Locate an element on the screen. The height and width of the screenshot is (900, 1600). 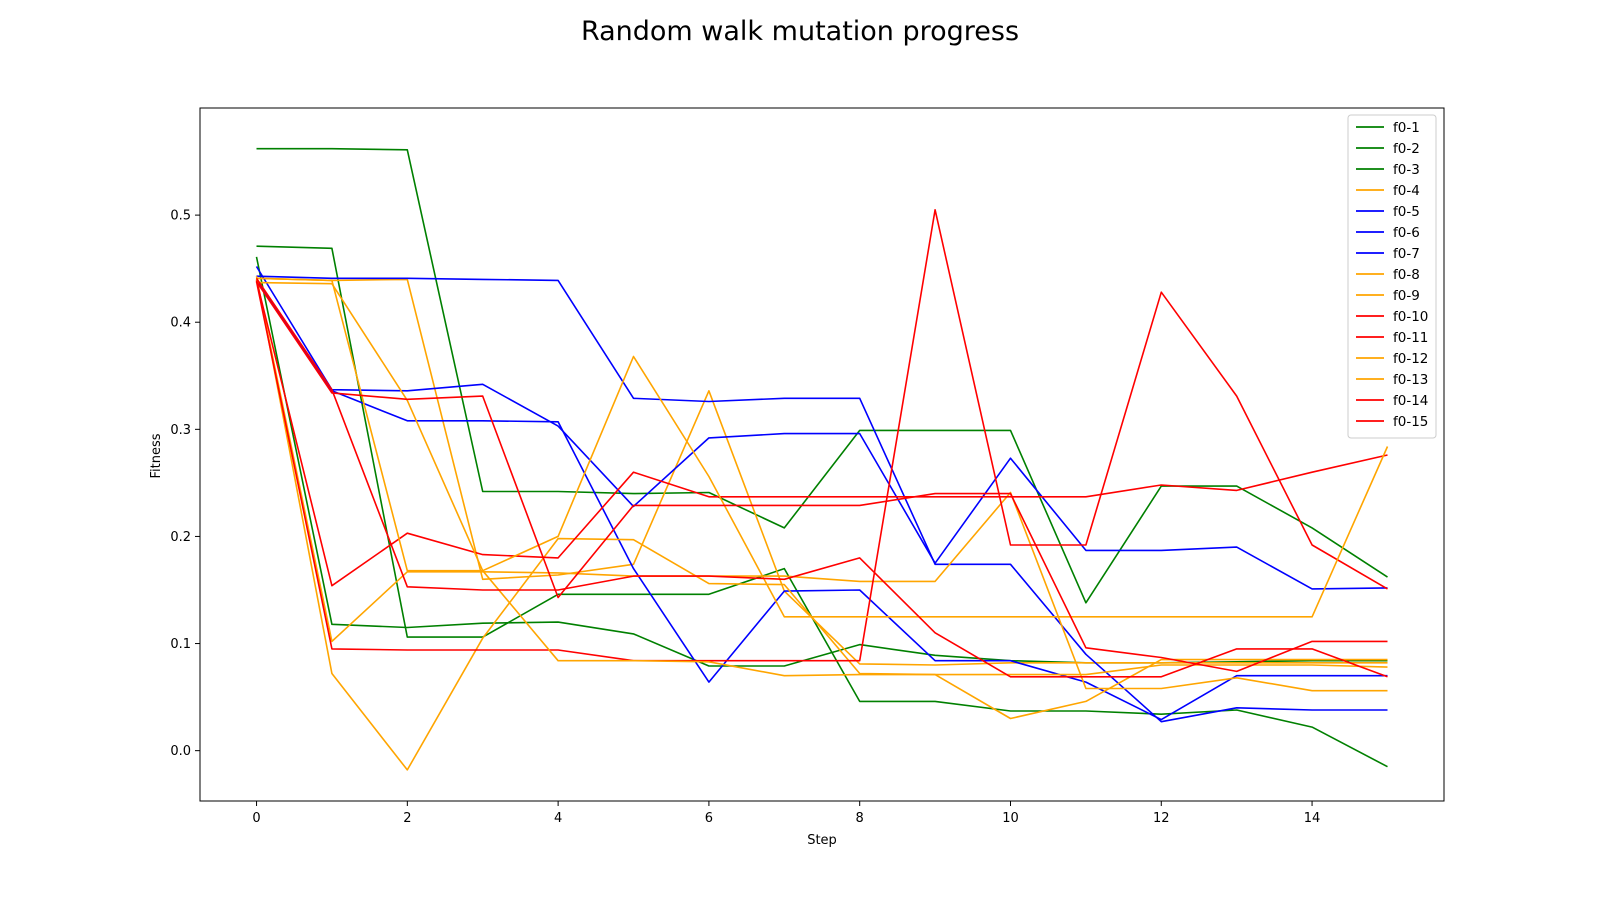
y-tick-label: 0.3 is located at coordinates (180, 430).